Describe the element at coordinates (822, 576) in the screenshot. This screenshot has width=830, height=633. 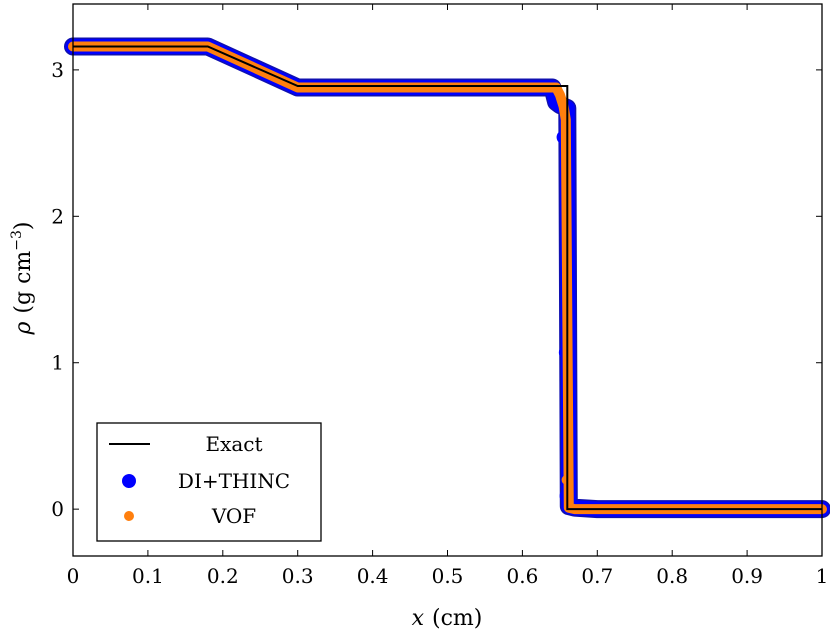
I see `x-tick-label: 1` at that location.